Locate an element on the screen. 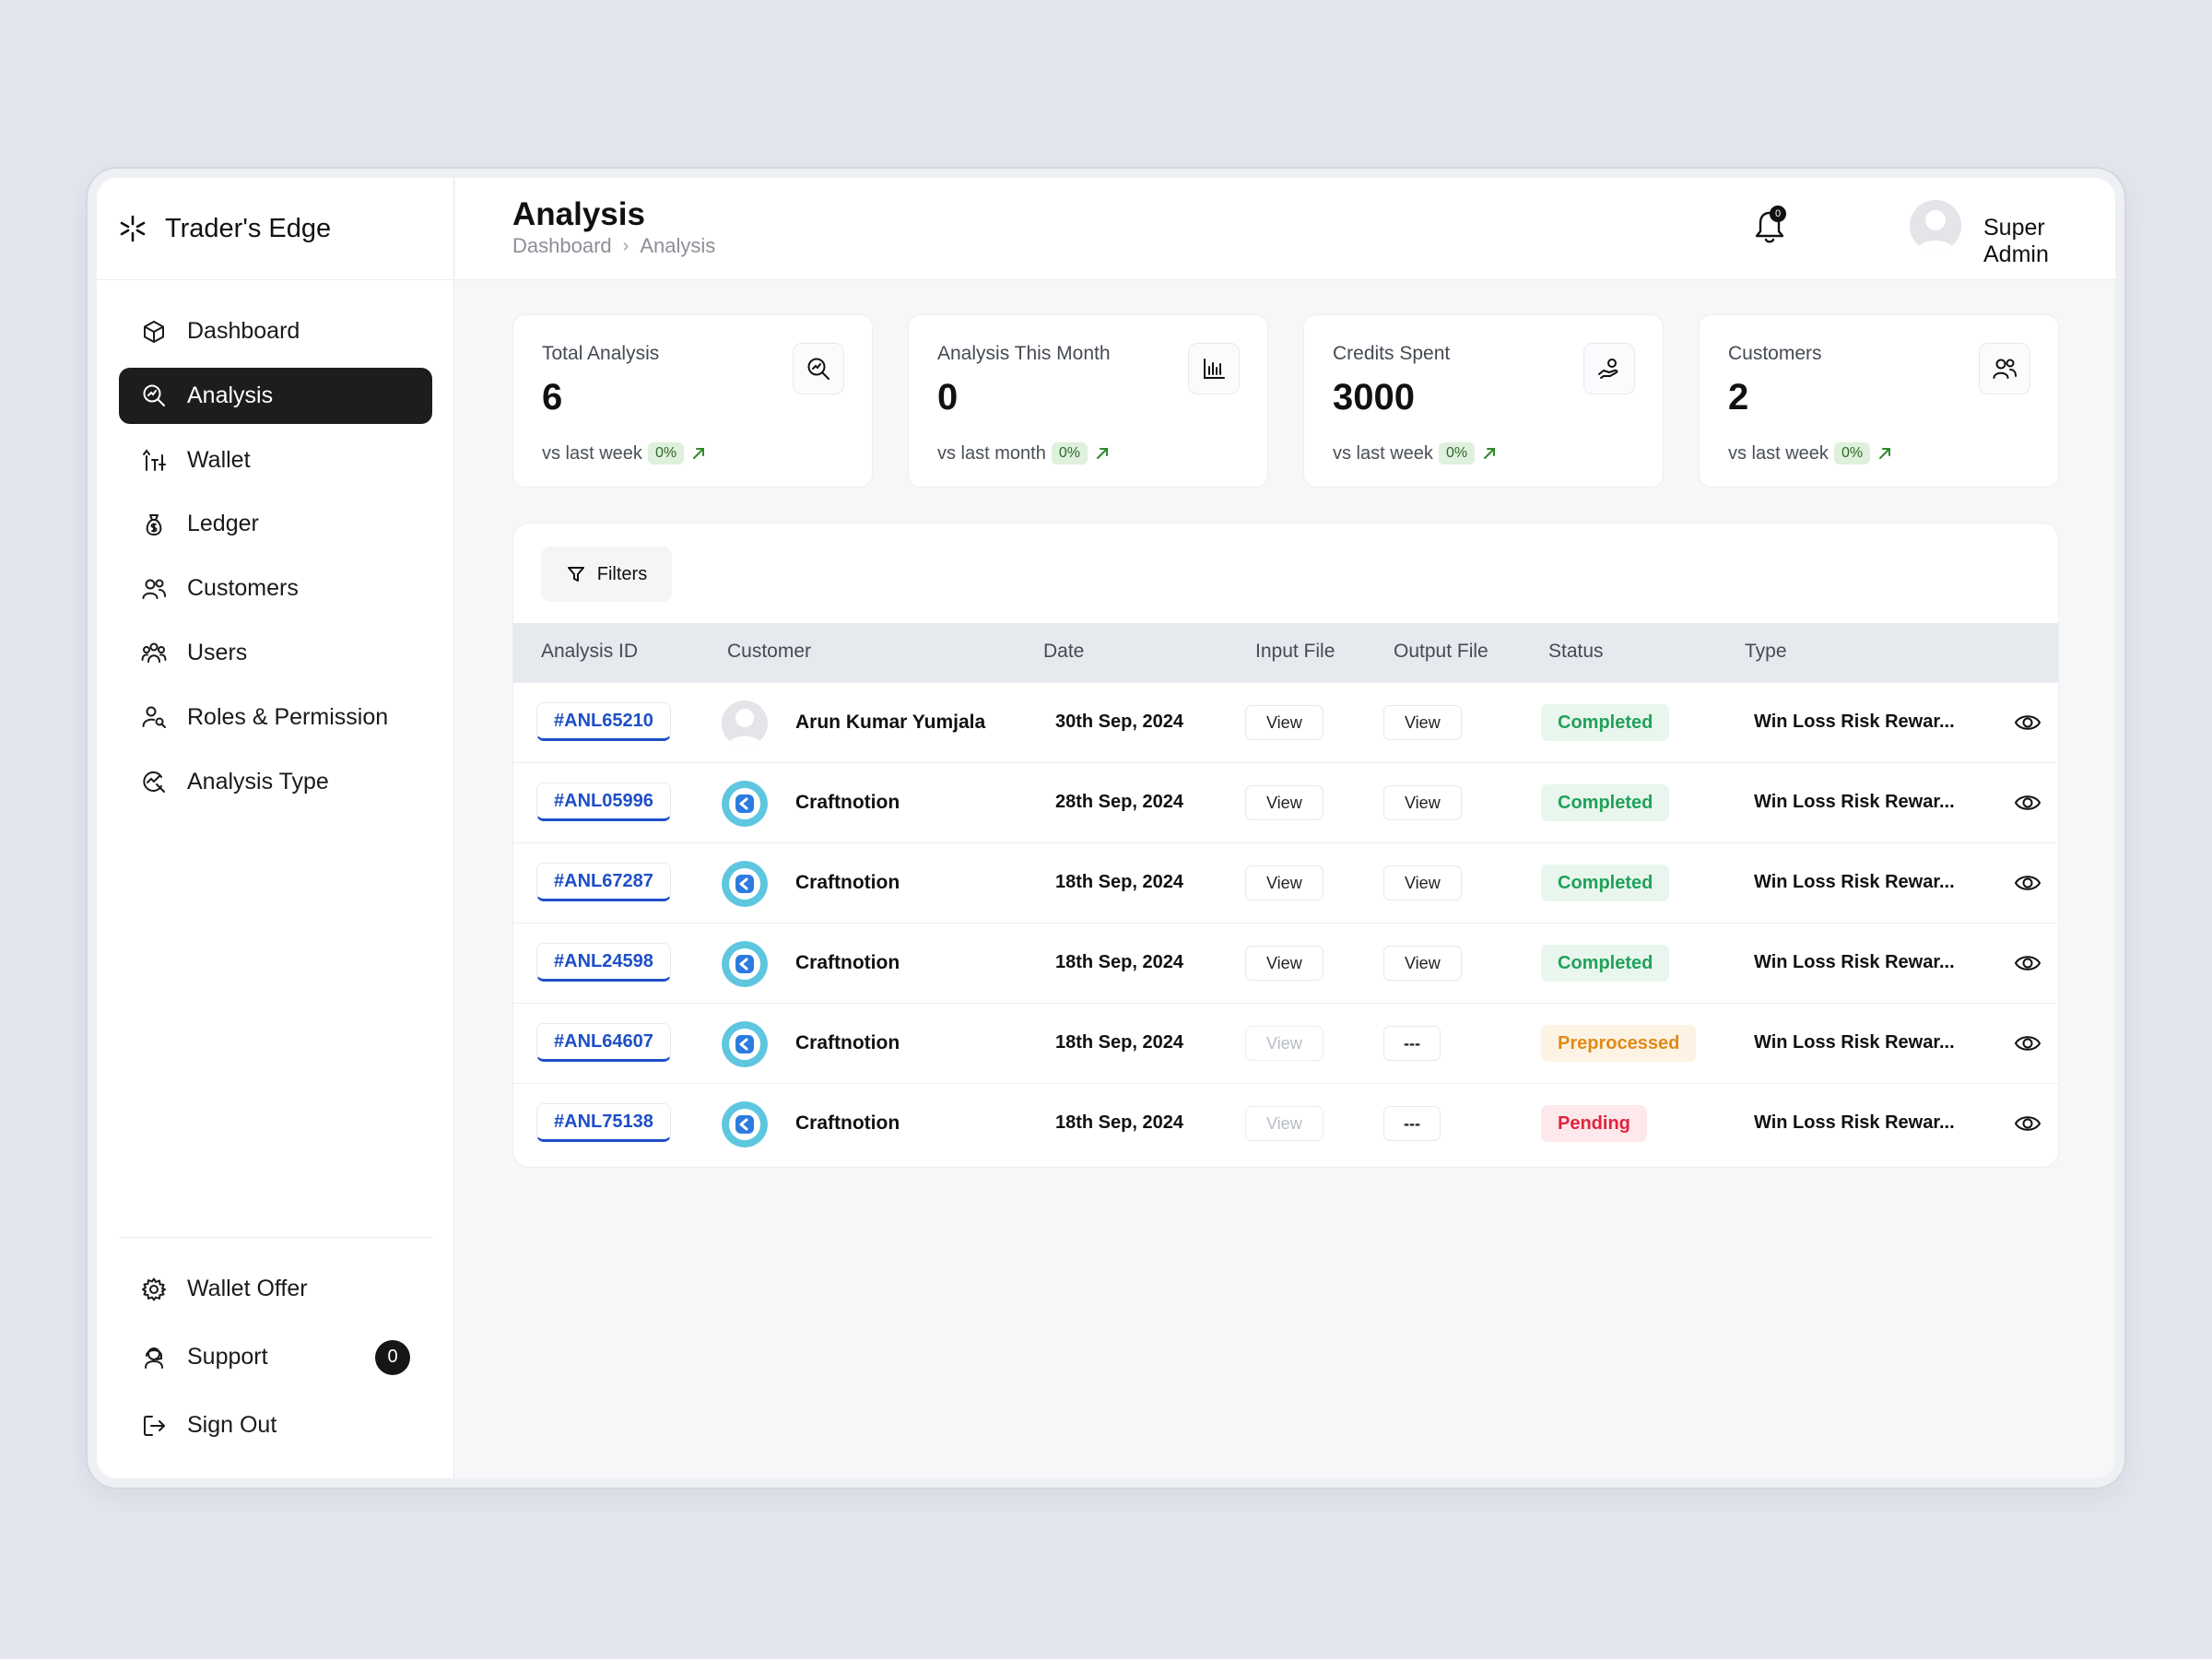  sidebar-item-wallet: Wallet is located at coordinates (275, 460).